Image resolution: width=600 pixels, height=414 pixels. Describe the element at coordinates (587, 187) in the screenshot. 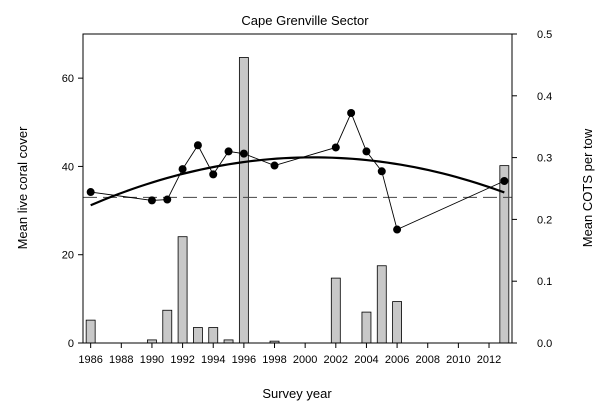

I see `y-axis-label-right: Mean COTS per tow` at that location.